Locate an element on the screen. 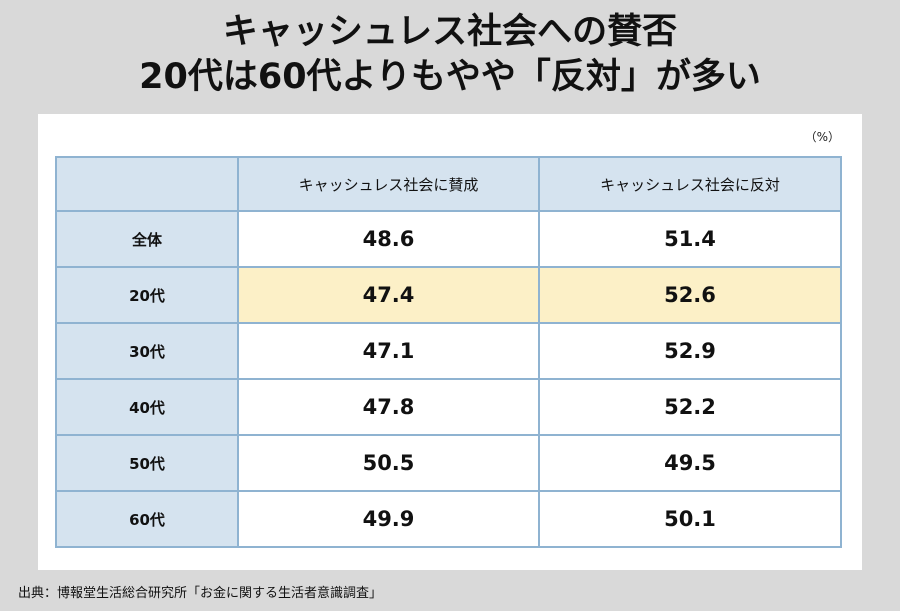  cell-approve-value: 49.9 is located at coordinates (388, 519).